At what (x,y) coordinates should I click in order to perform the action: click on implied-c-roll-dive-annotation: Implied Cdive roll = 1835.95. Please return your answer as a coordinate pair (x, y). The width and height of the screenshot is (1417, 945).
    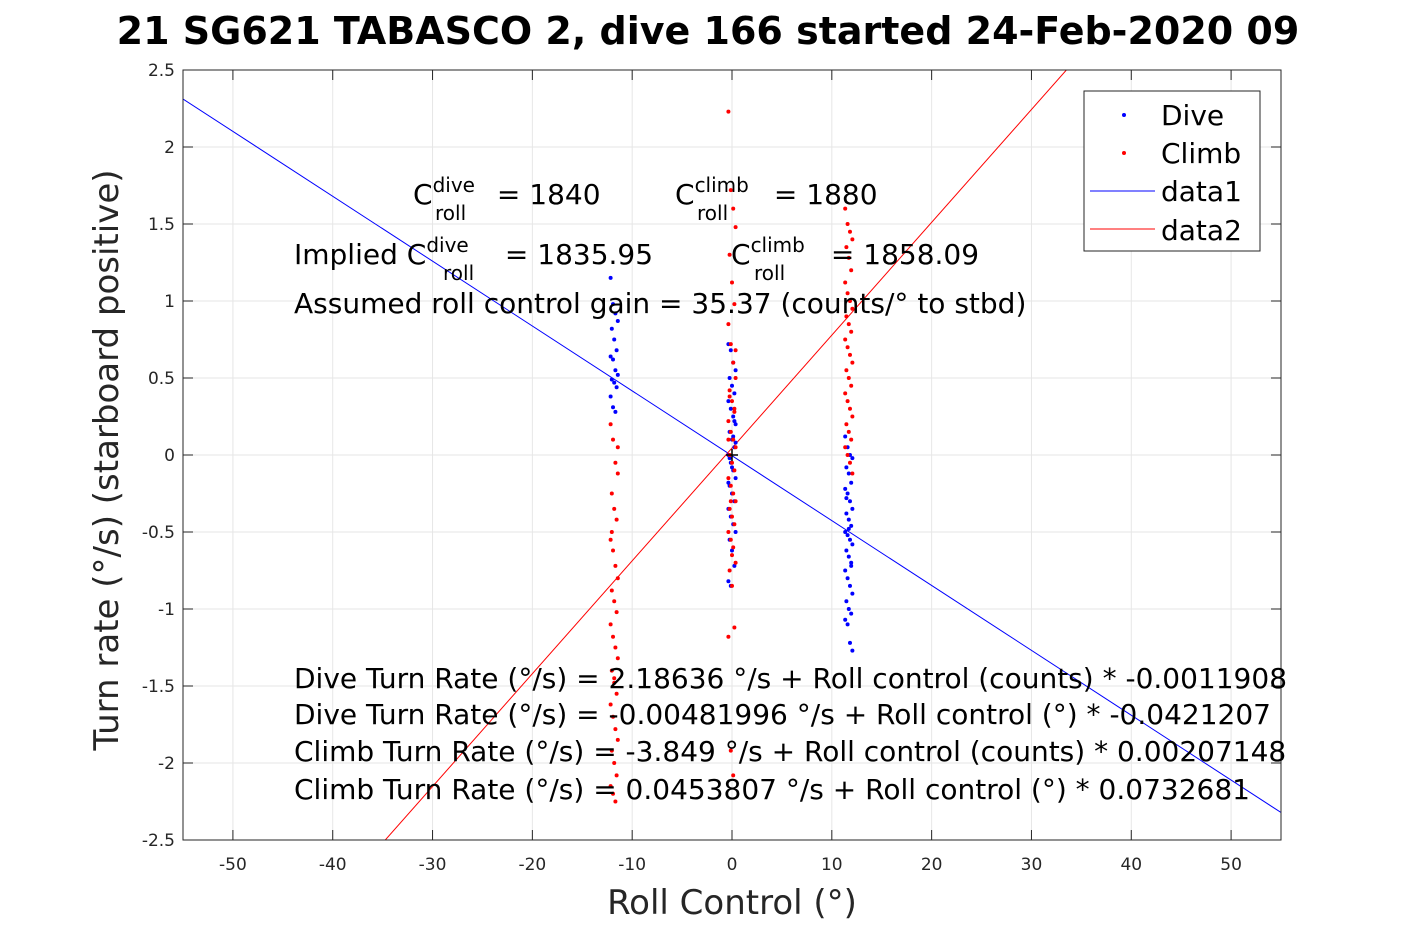
    Looking at the image, I should click on (473, 259).